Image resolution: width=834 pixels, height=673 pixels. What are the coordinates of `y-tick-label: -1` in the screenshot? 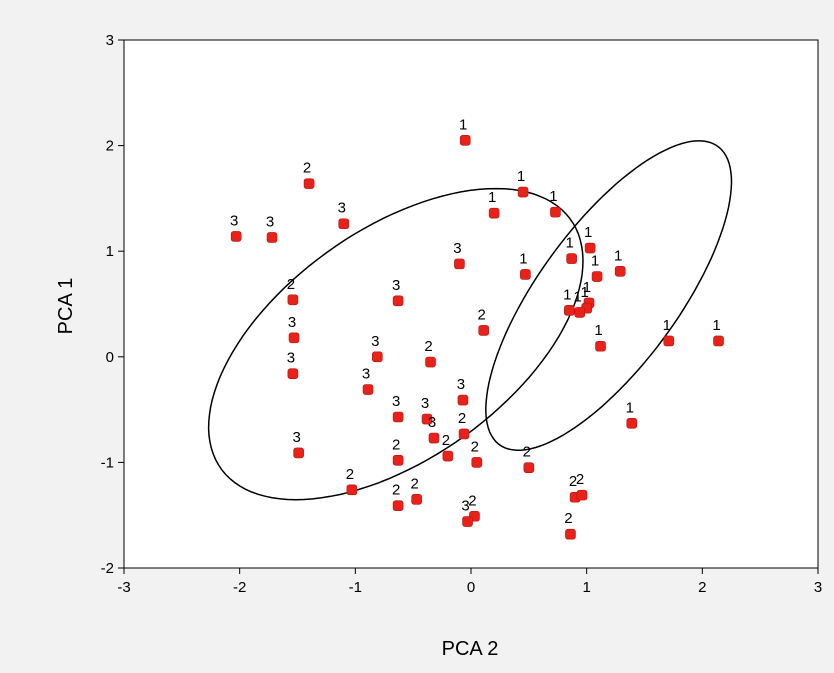 It's located at (107, 462).